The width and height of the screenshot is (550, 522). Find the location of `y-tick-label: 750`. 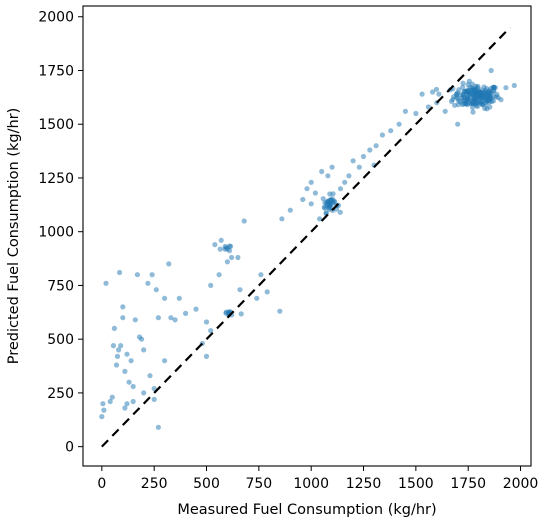

y-tick-label: 750 is located at coordinates (60, 286).